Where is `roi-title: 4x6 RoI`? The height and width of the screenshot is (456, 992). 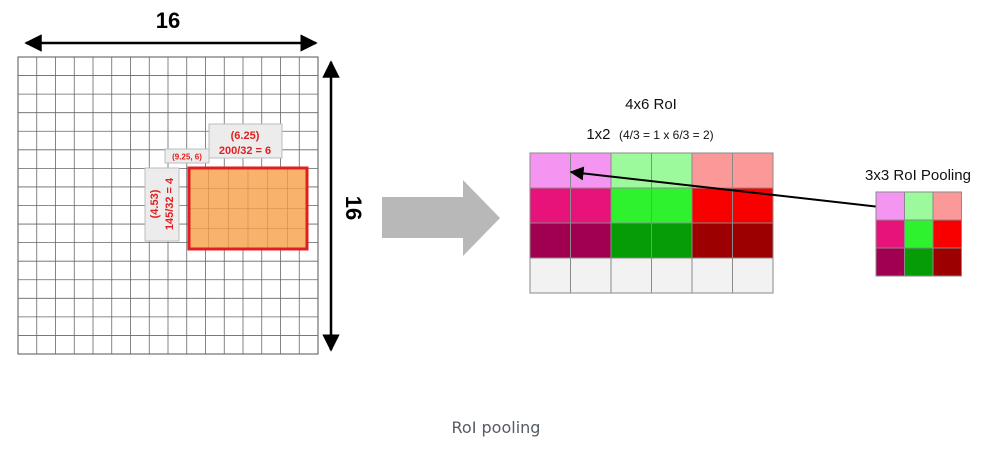 roi-title: 4x6 RoI is located at coordinates (651, 104).